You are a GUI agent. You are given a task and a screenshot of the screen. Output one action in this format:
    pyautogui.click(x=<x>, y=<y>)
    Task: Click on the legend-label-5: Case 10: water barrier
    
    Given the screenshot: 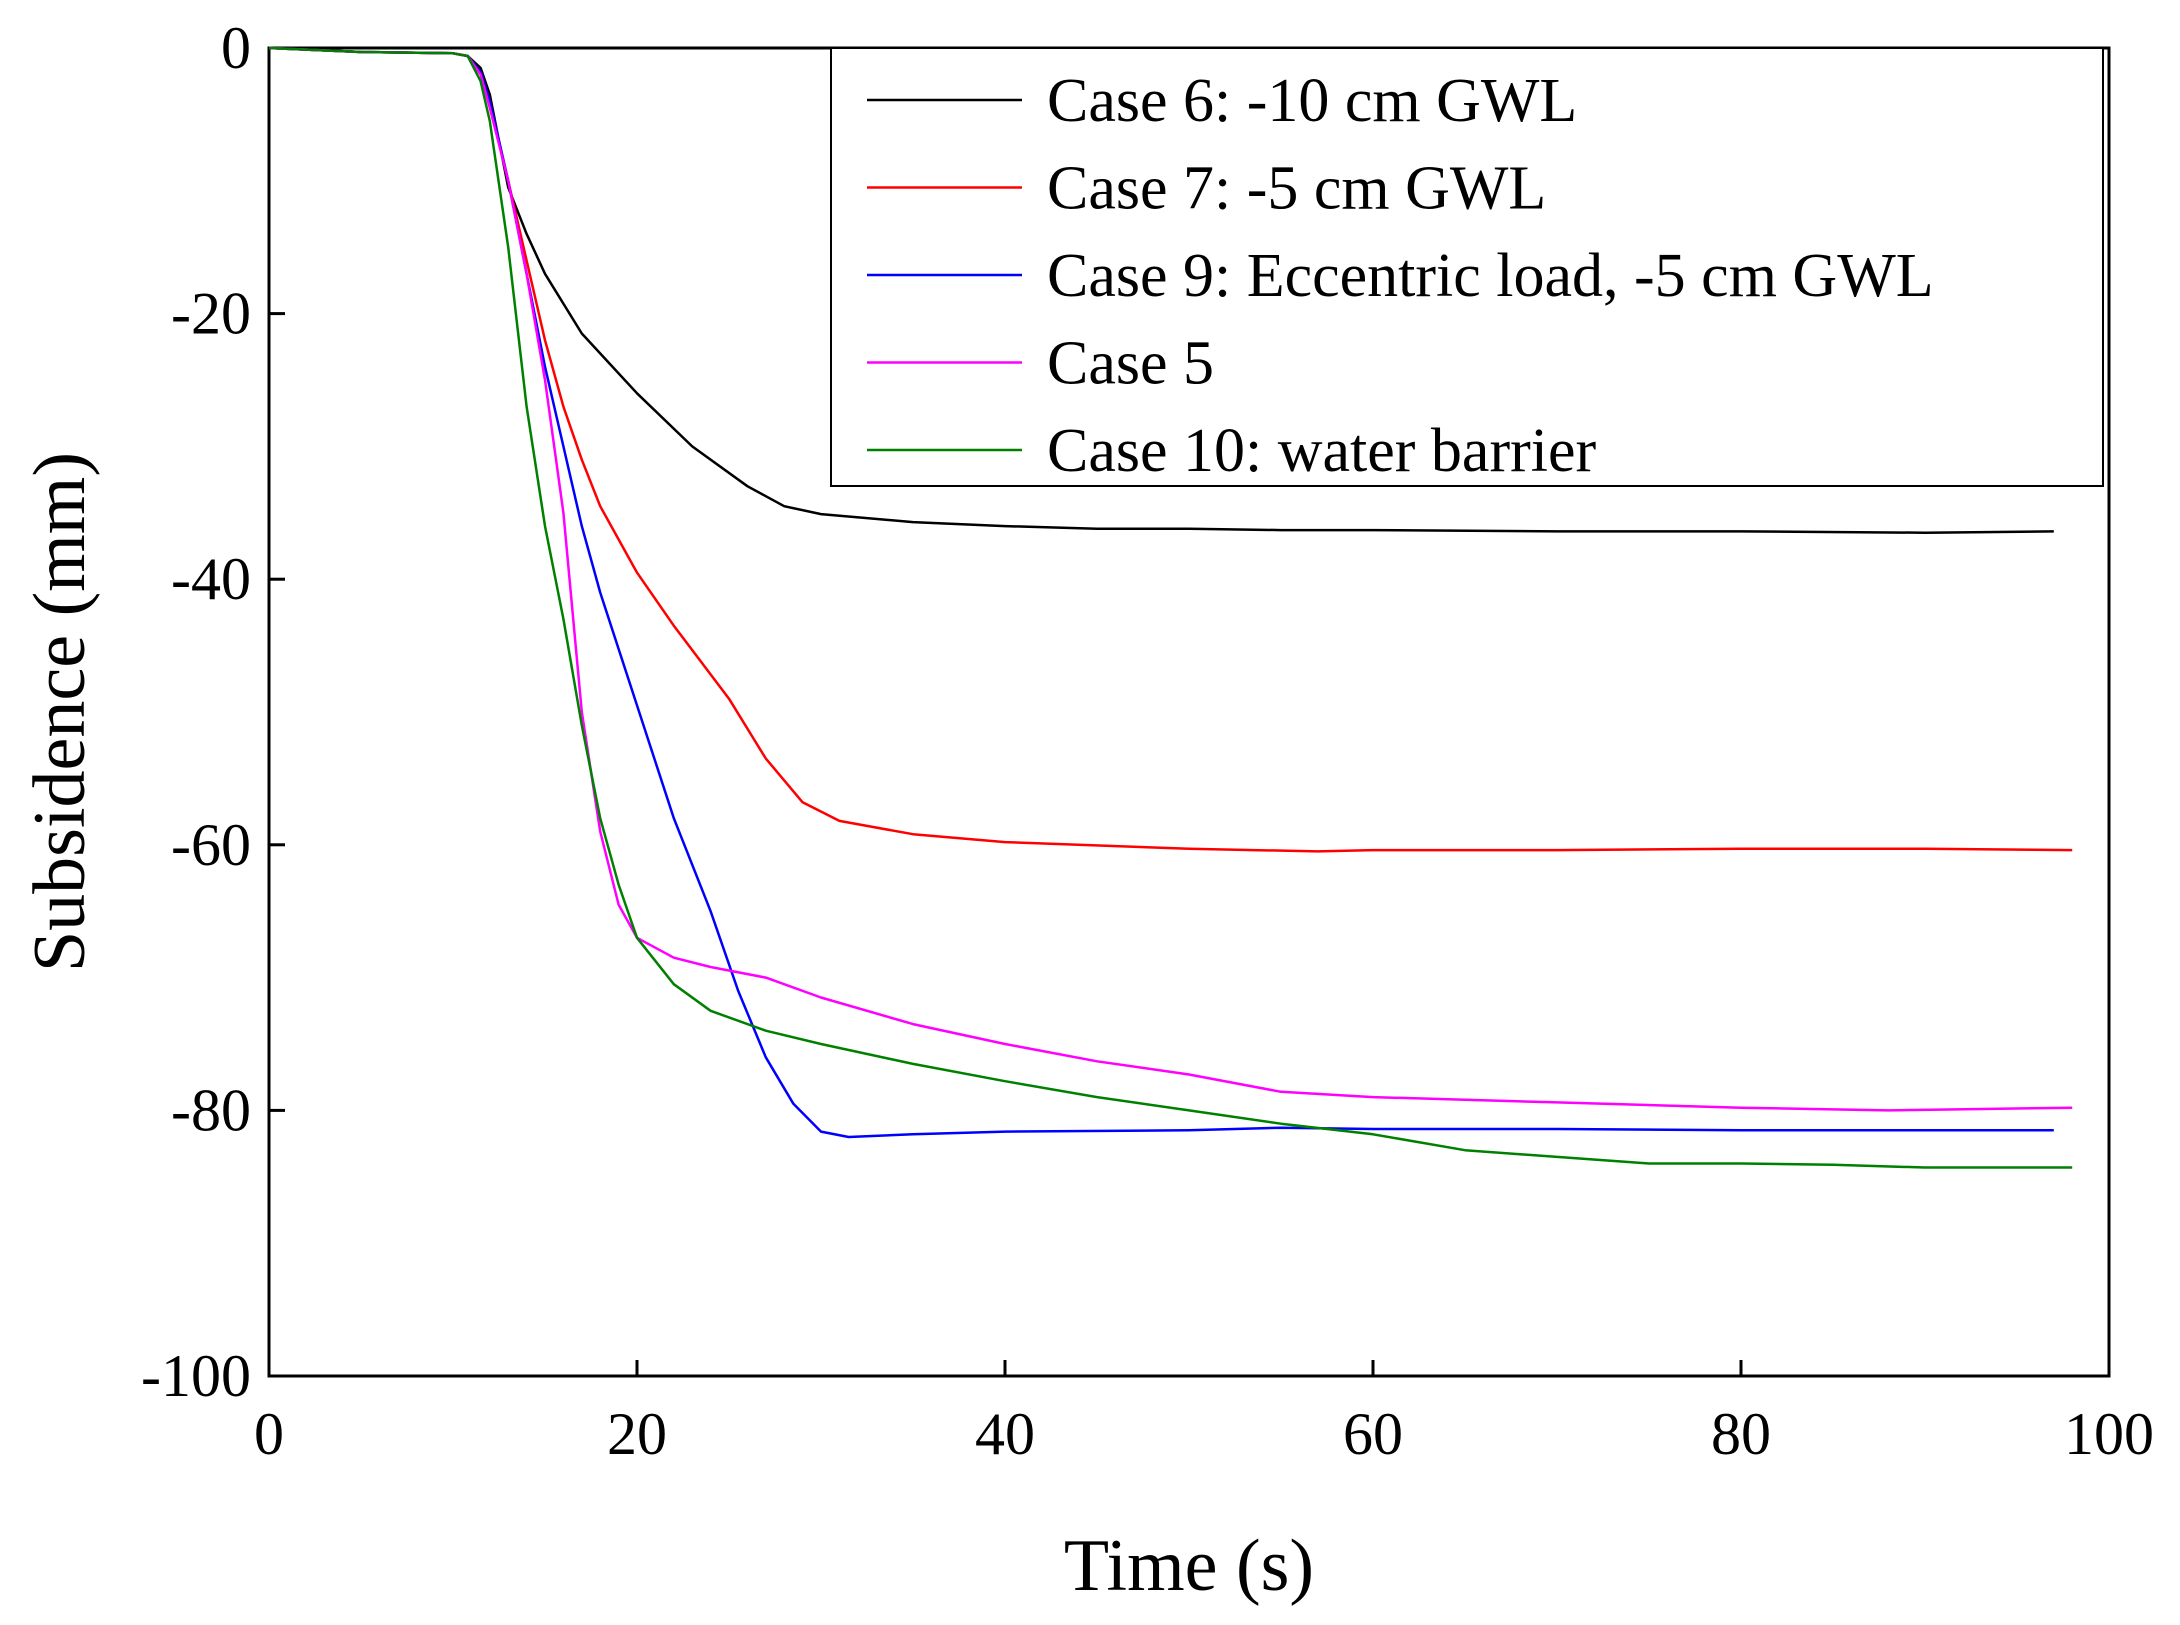 What is the action you would take?
    pyautogui.click(x=1321, y=451)
    